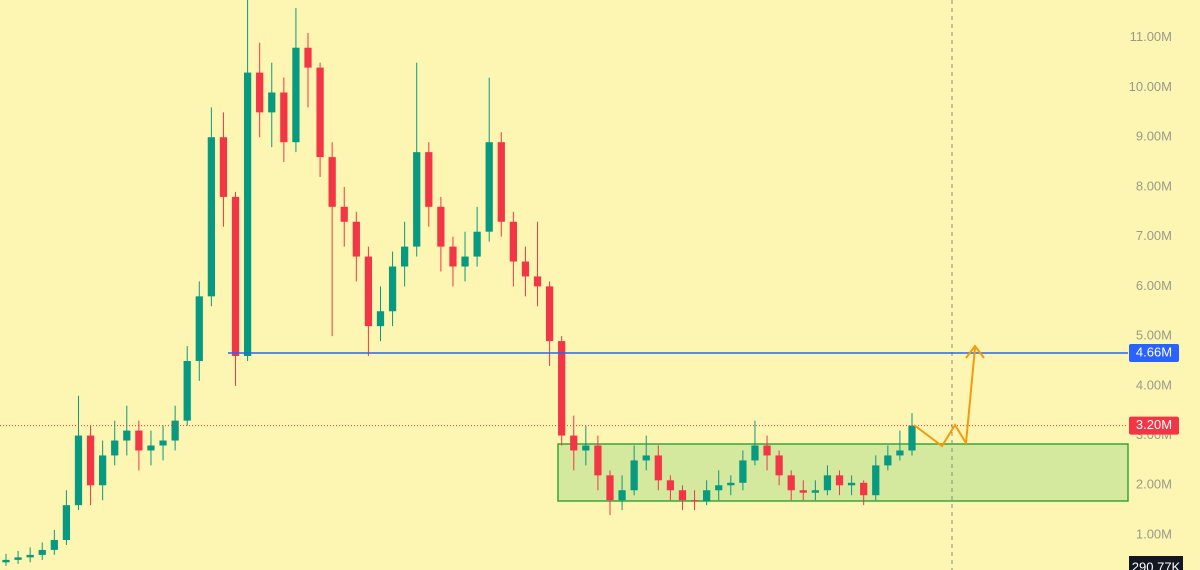 The image size is (1200, 570). I want to click on volume-label: 290.77K, so click(1156, 564).